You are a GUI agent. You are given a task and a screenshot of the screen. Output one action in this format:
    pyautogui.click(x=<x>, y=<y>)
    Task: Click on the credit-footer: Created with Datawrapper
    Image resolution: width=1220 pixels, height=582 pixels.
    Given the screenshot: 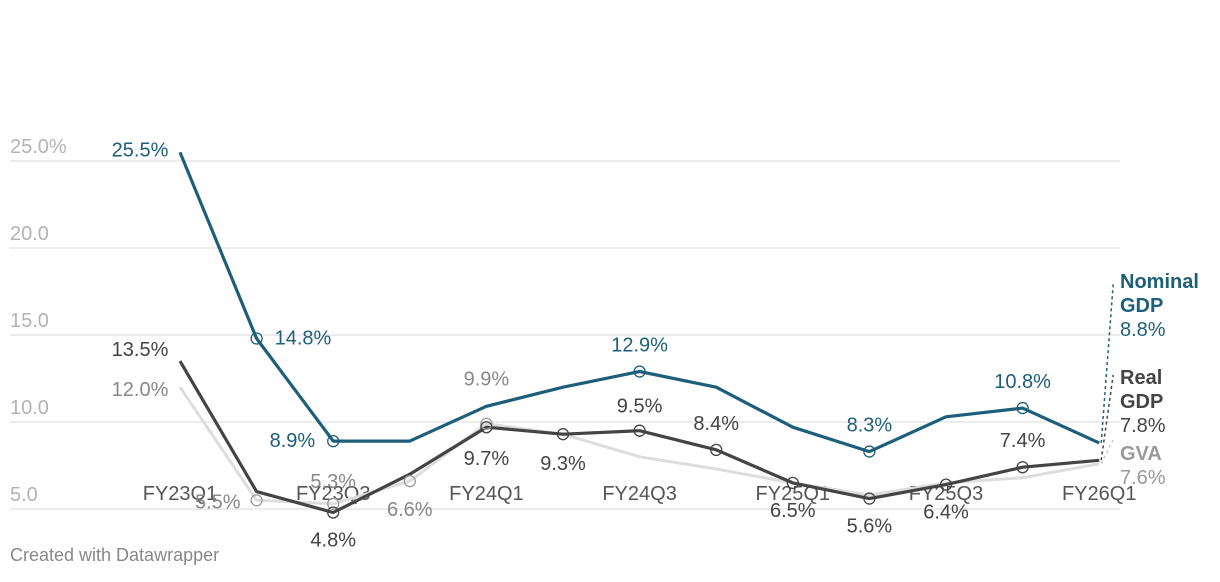 What is the action you would take?
    pyautogui.click(x=115, y=555)
    